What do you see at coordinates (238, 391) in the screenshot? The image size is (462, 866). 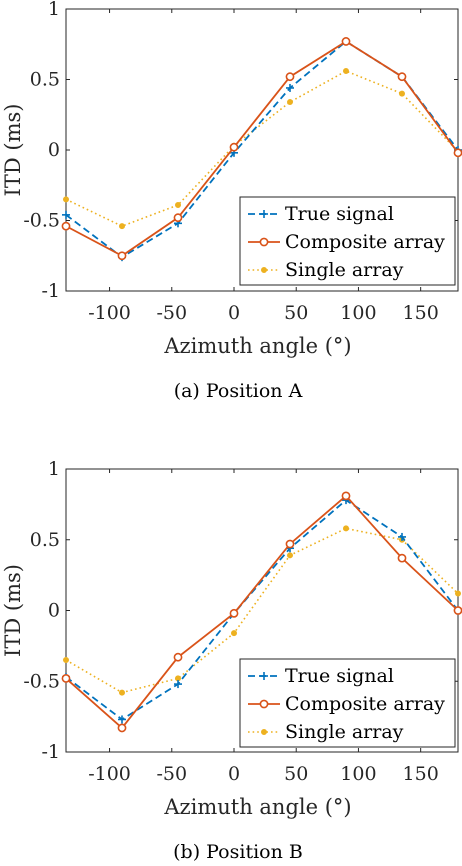 I see `figure-caption: (a) Position A` at bounding box center [238, 391].